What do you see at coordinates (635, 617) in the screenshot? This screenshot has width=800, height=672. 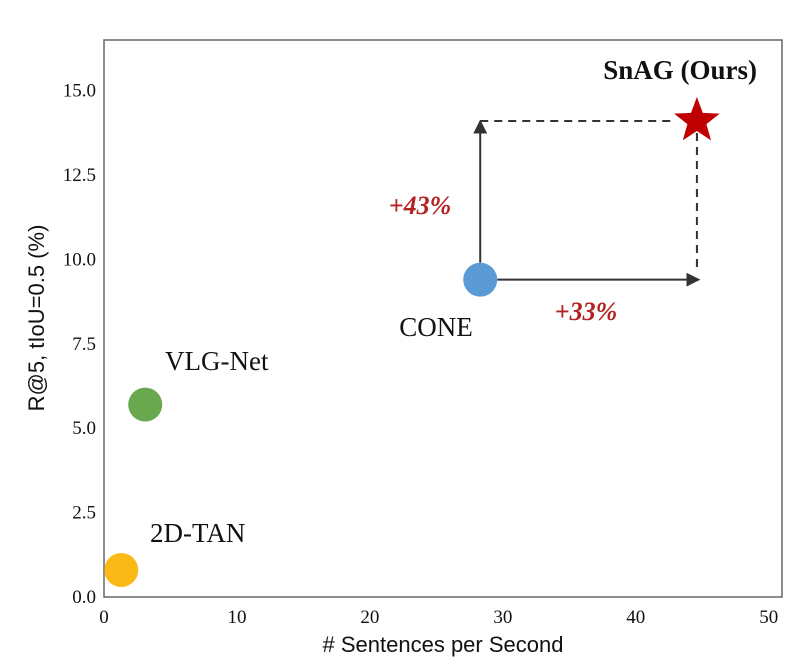 I see `x-tick-label: 40` at bounding box center [635, 617].